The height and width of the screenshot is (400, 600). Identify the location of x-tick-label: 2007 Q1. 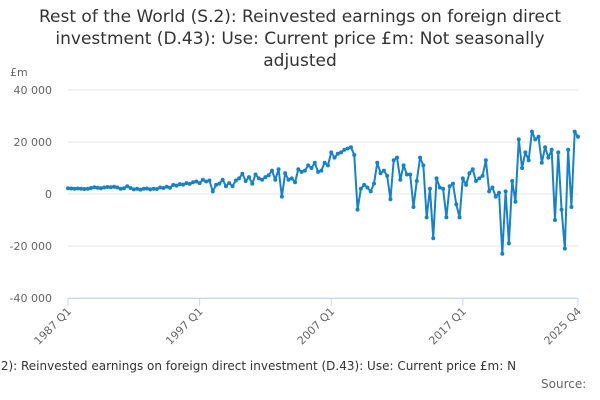
(316, 326).